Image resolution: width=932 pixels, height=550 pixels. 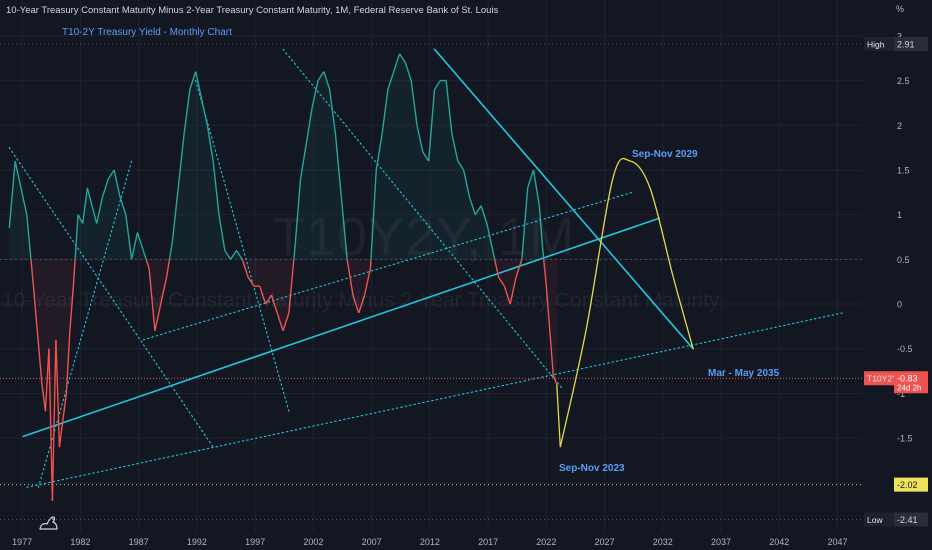 What do you see at coordinates (903, 170) in the screenshot?
I see `y-tick-label: 1.5` at bounding box center [903, 170].